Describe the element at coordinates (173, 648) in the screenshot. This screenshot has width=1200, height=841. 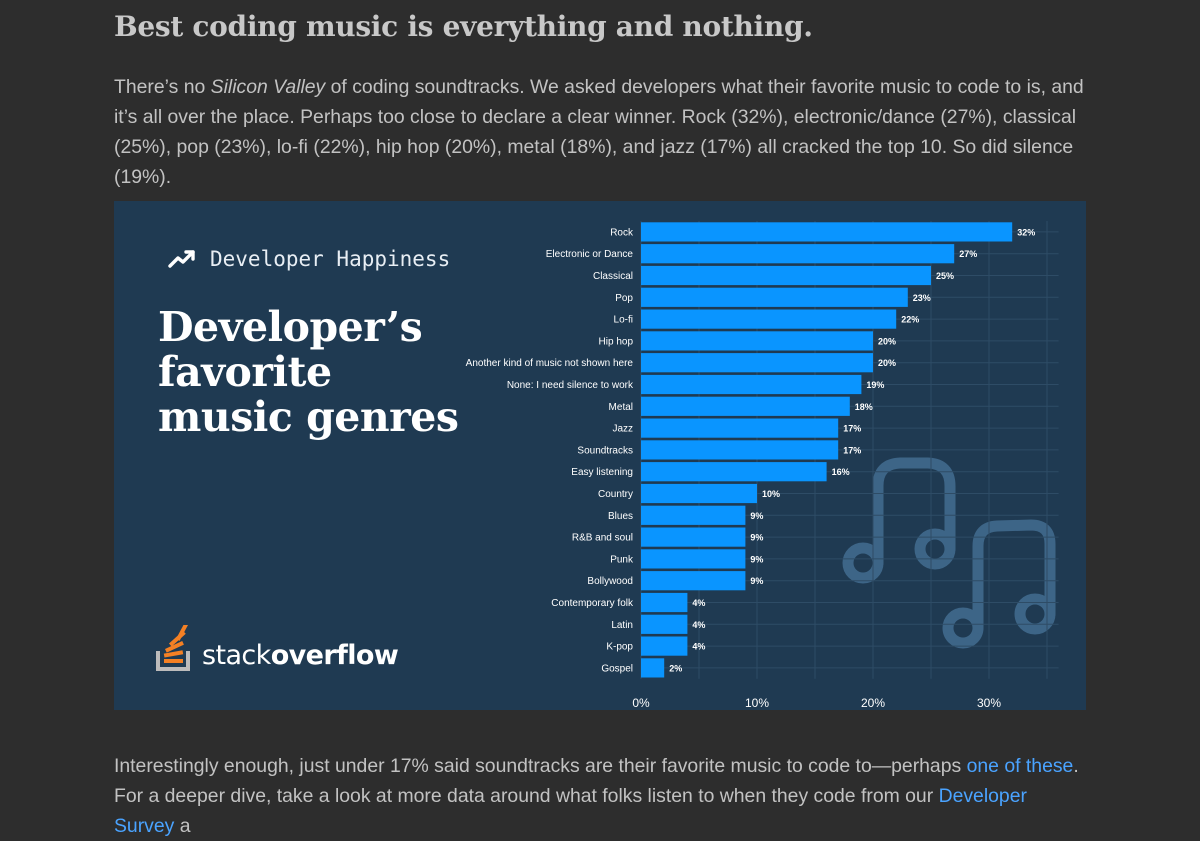
I see `stack-overflow-logo-icon` at that location.